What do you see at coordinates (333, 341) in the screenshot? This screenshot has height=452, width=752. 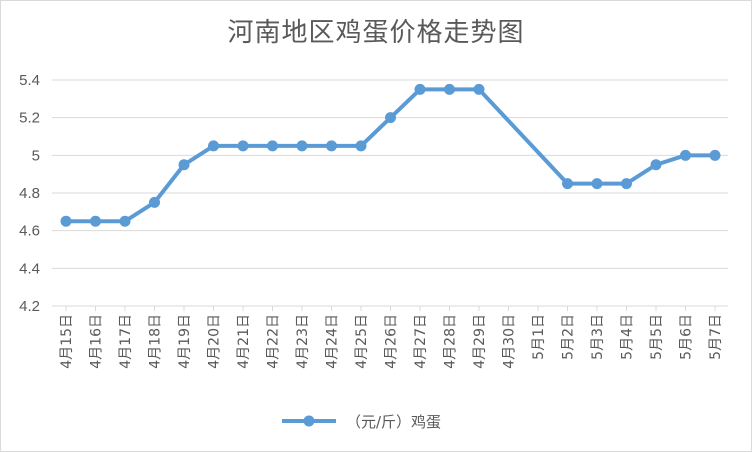 I see `x-tick-label: 4月24日` at bounding box center [333, 341].